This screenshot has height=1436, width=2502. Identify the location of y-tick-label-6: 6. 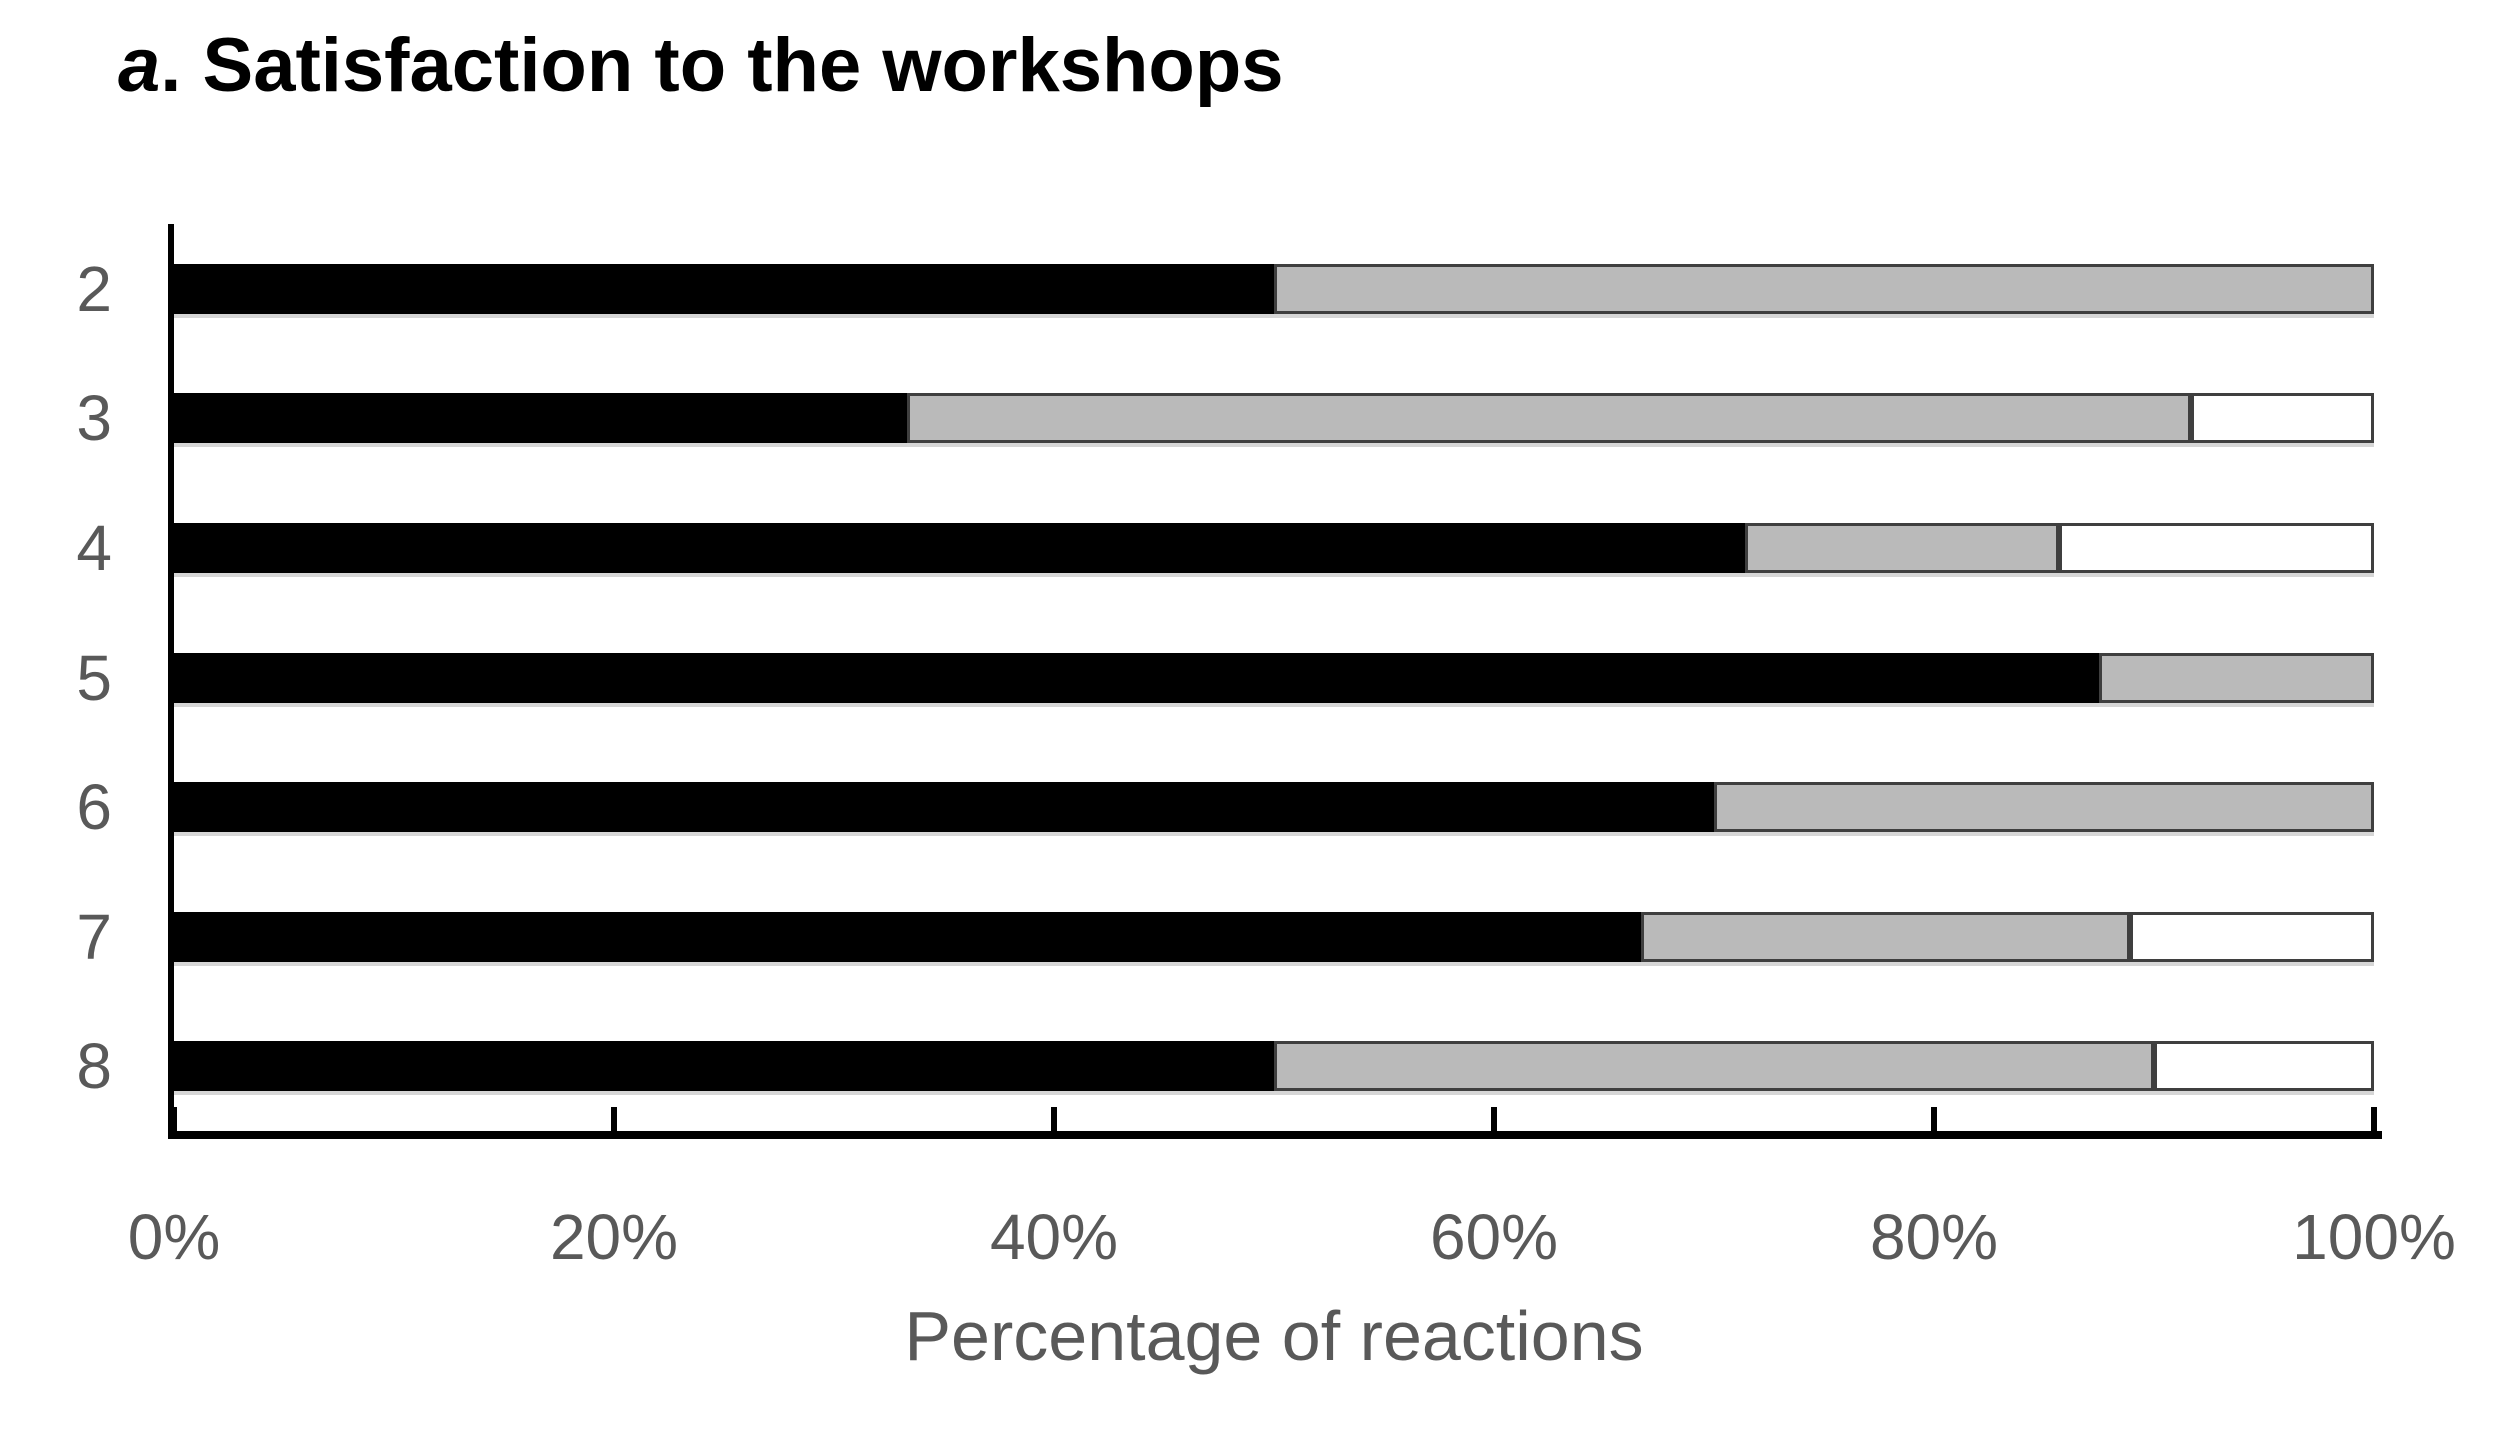
(94, 807).